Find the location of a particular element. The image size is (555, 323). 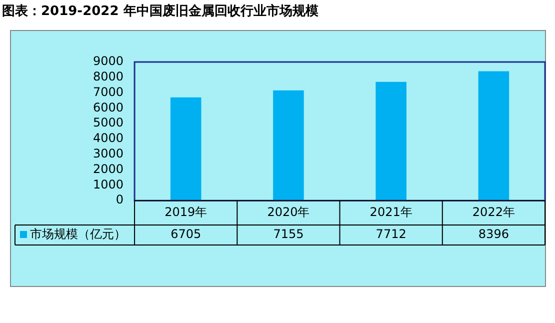

chart-title: 图表：2019-2022 年中国废旧金属回收行业市场规模 is located at coordinates (160, 11).